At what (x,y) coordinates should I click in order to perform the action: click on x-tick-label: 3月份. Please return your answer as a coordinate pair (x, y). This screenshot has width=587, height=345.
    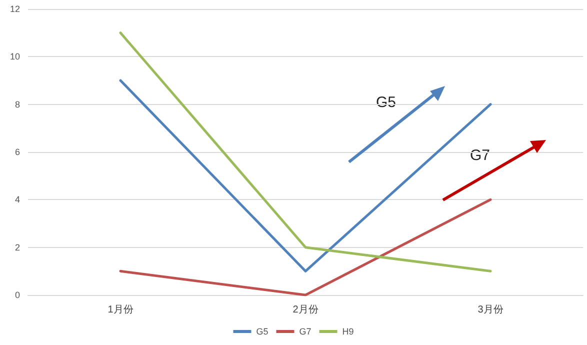
    Looking at the image, I should click on (491, 310).